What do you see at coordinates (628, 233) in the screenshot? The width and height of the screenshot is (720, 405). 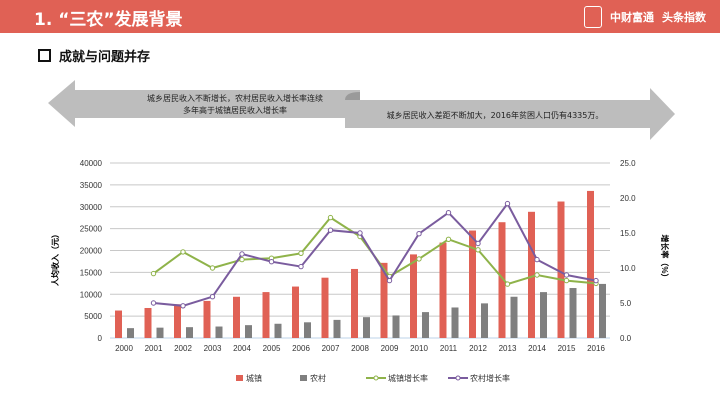 I see `y2-tick-label: 15.0` at bounding box center [628, 233].